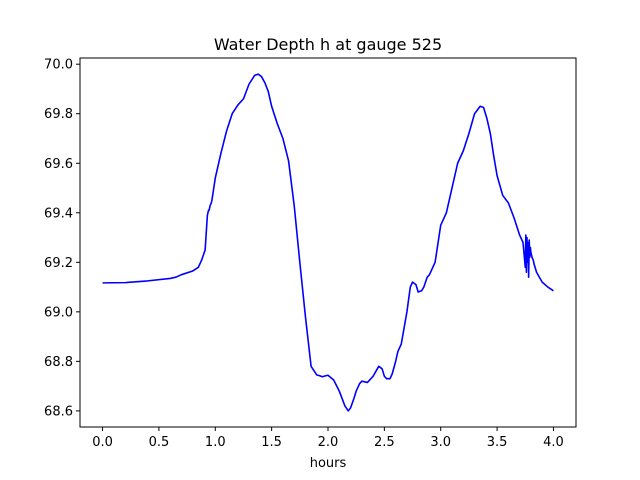 This screenshot has width=640, height=480. What do you see at coordinates (58, 312) in the screenshot?
I see `y-tick-label: 69.0` at bounding box center [58, 312].